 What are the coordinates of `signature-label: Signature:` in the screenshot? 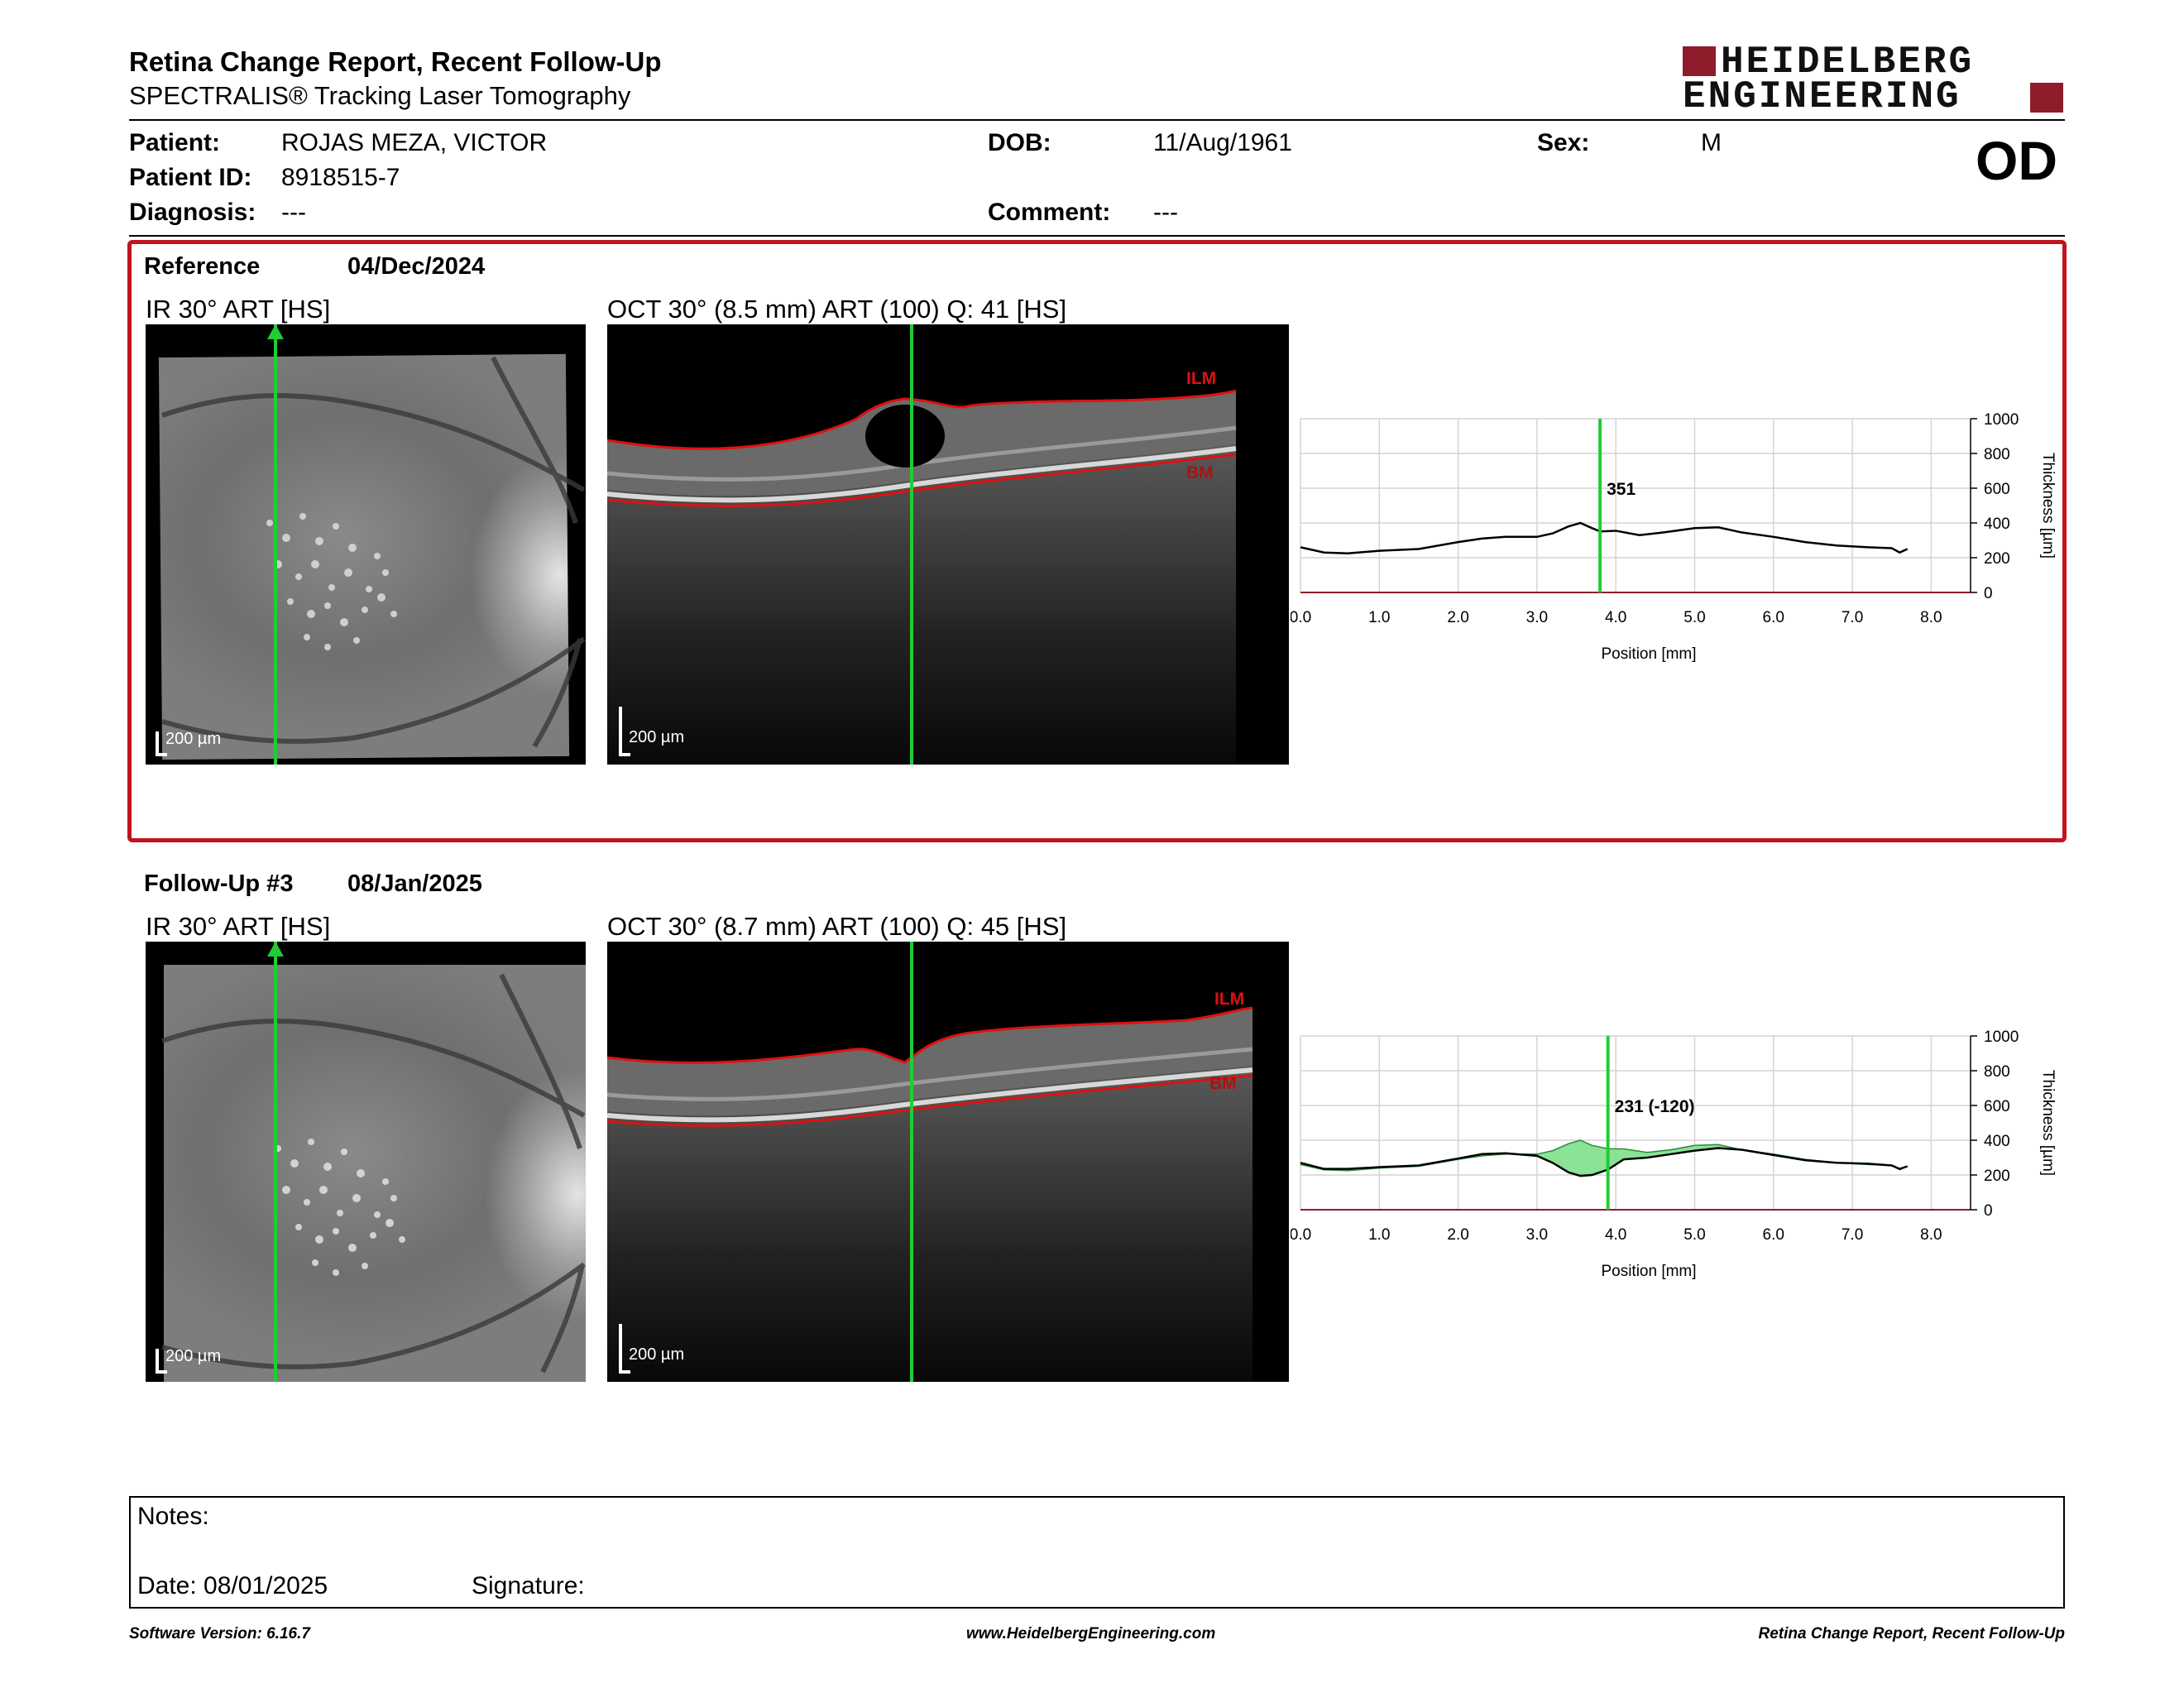 It's located at (528, 1585).